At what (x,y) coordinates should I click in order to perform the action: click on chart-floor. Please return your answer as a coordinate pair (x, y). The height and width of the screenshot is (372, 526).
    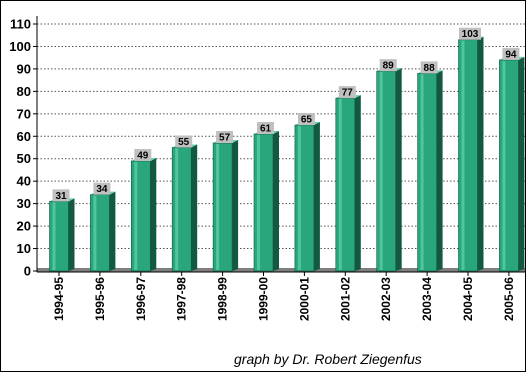
    Looking at the image, I should click on (281, 270).